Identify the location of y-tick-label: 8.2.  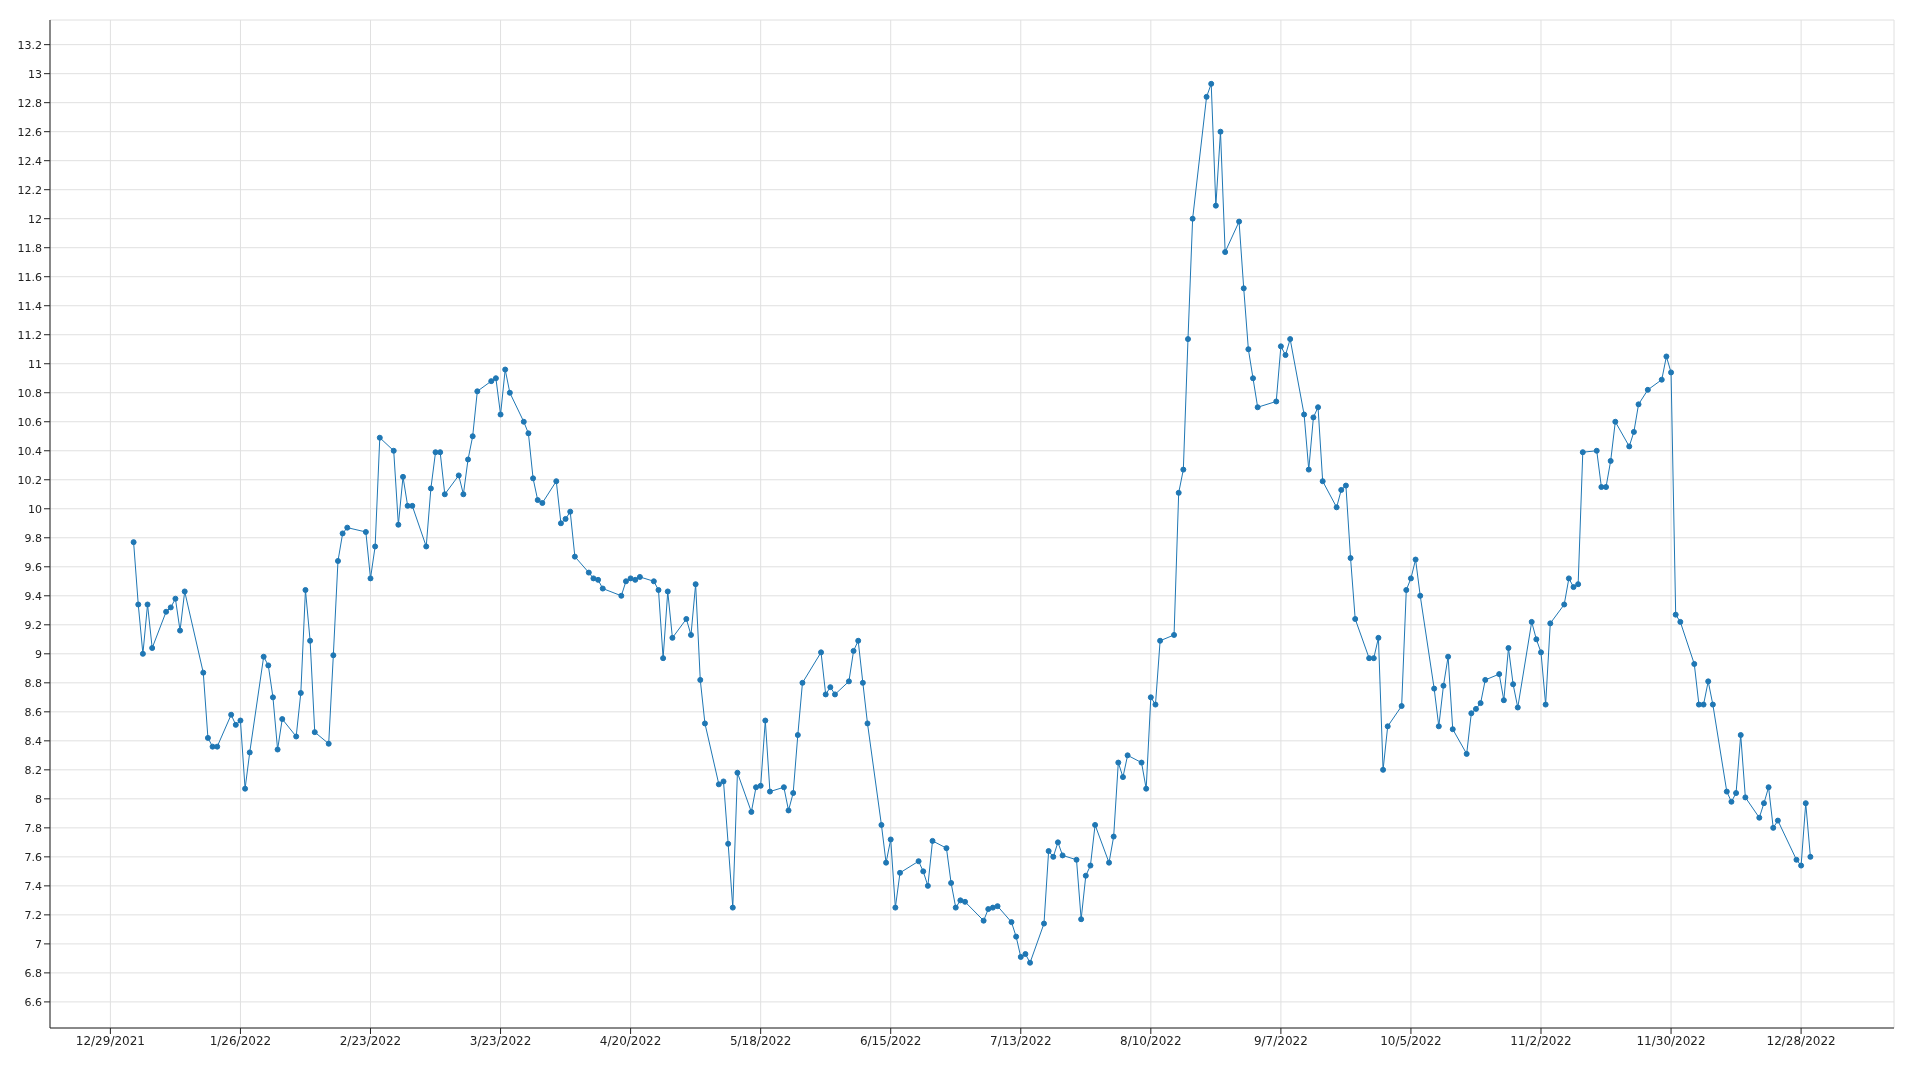
(33, 770).